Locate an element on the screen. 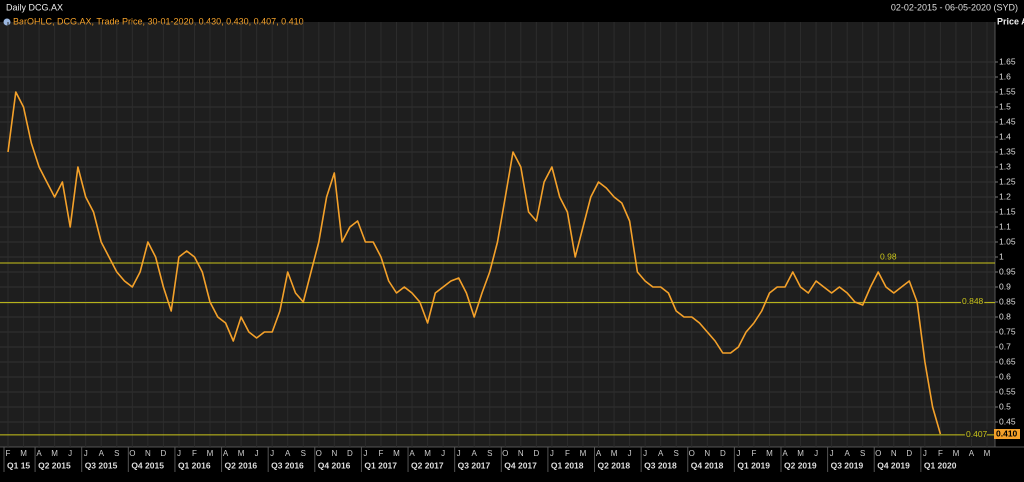 This screenshot has width=1024, height=482. y-tick-label: 1.35 is located at coordinates (1007, 151).